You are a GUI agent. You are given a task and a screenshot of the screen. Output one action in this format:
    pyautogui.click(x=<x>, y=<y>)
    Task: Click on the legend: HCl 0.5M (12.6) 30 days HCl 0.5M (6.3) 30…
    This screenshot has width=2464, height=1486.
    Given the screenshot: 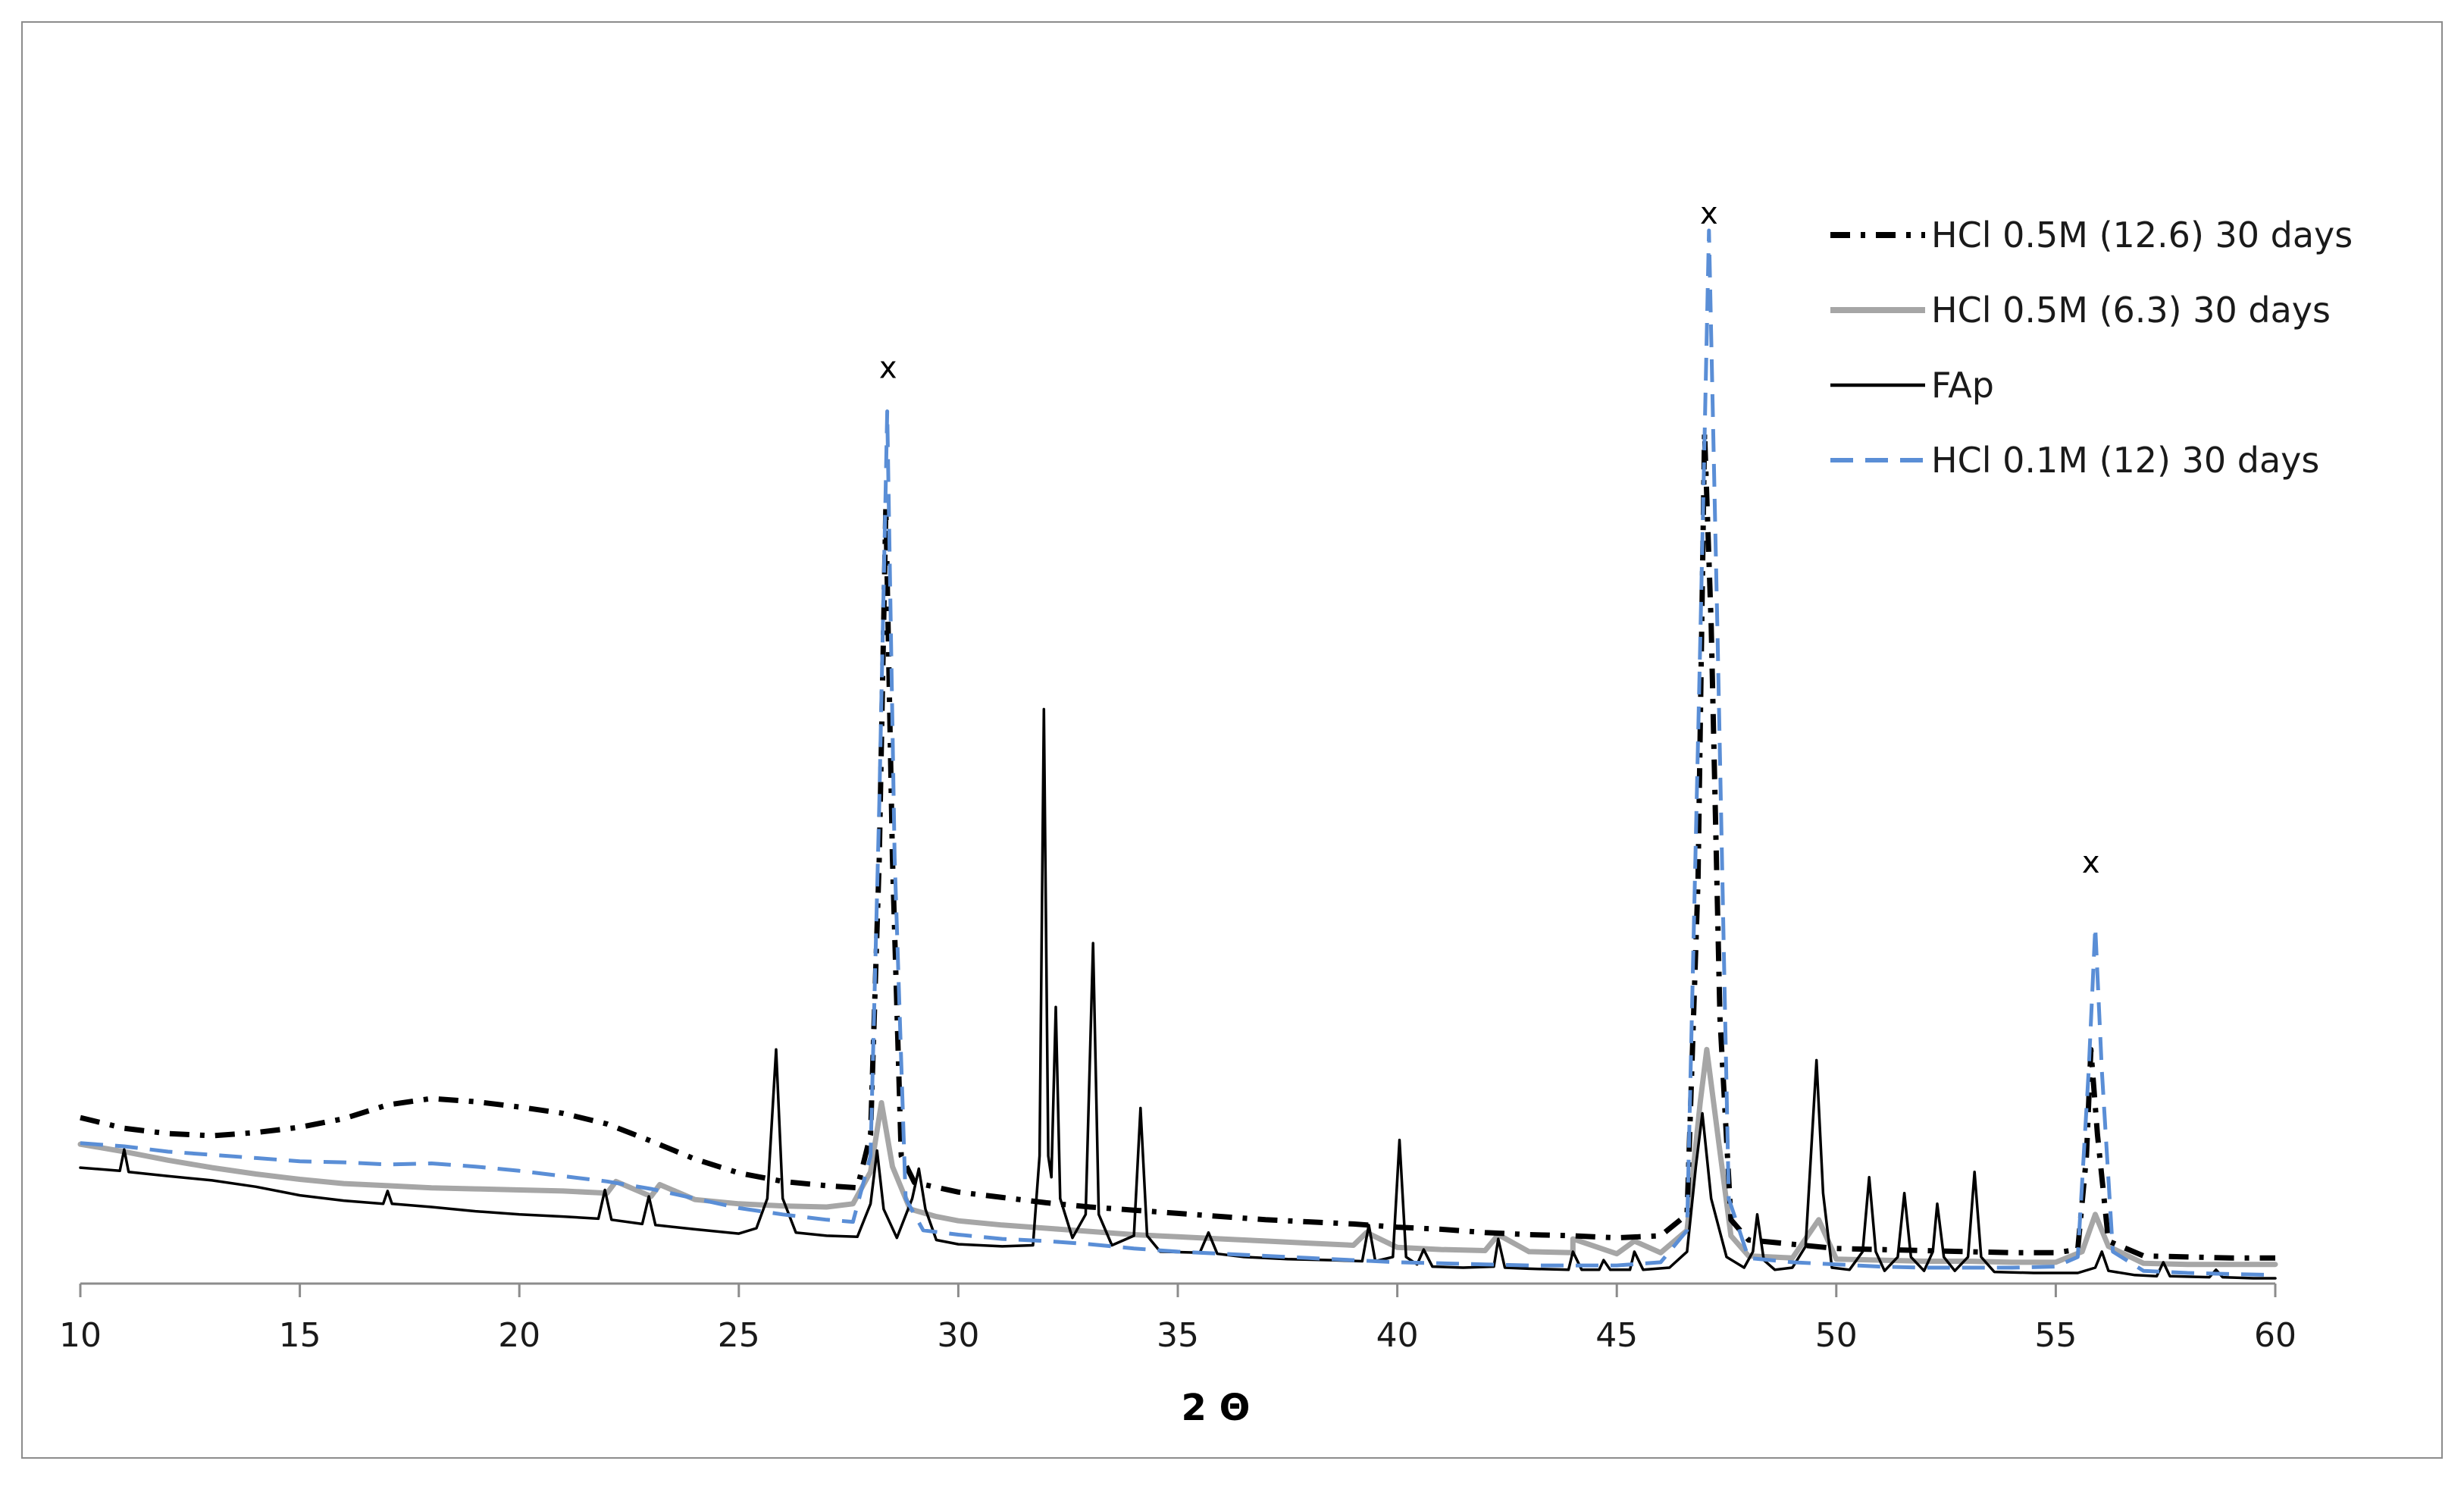 What is the action you would take?
    pyautogui.click(x=2091, y=348)
    